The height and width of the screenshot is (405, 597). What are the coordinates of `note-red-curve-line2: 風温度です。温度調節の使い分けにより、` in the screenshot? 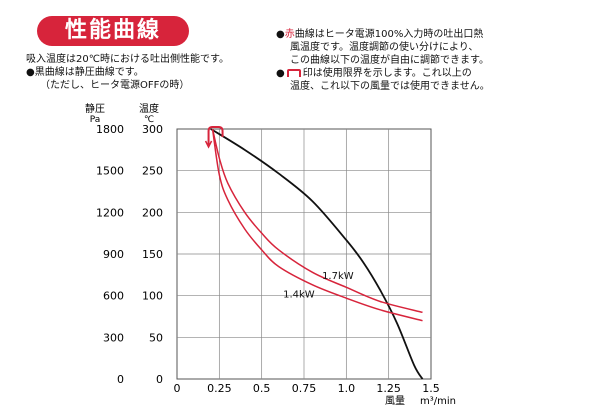 It's located at (384, 47).